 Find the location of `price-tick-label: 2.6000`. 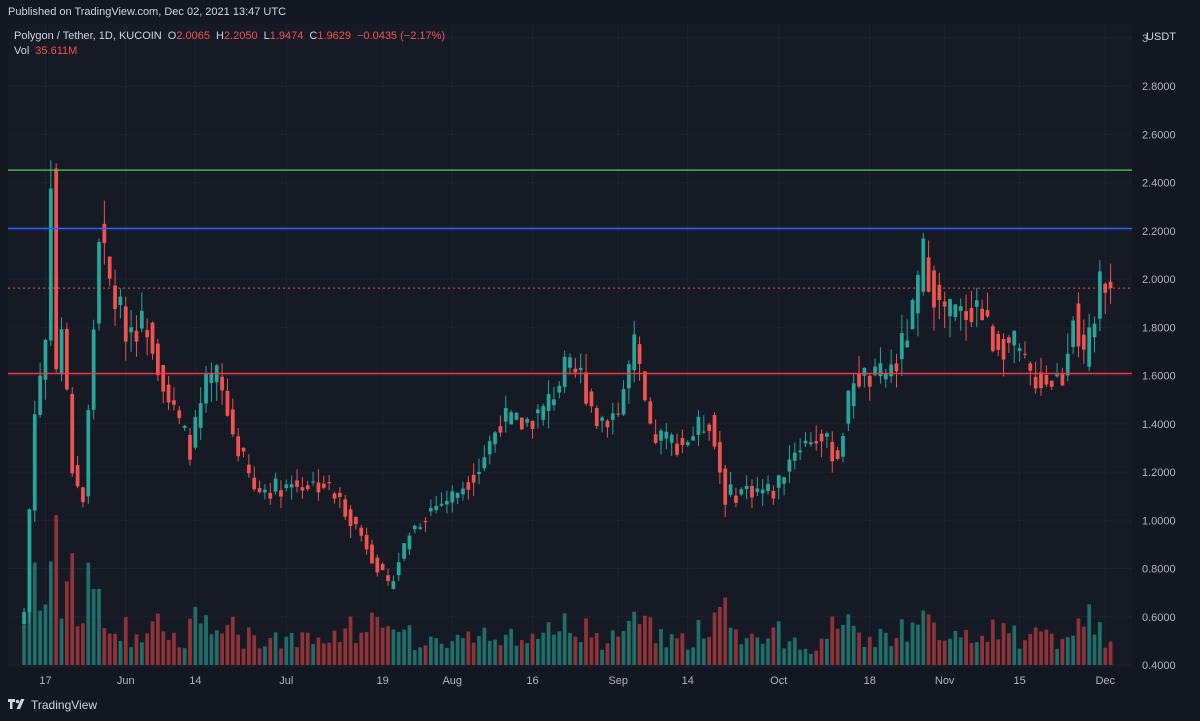

price-tick-label: 2.6000 is located at coordinates (1159, 135).